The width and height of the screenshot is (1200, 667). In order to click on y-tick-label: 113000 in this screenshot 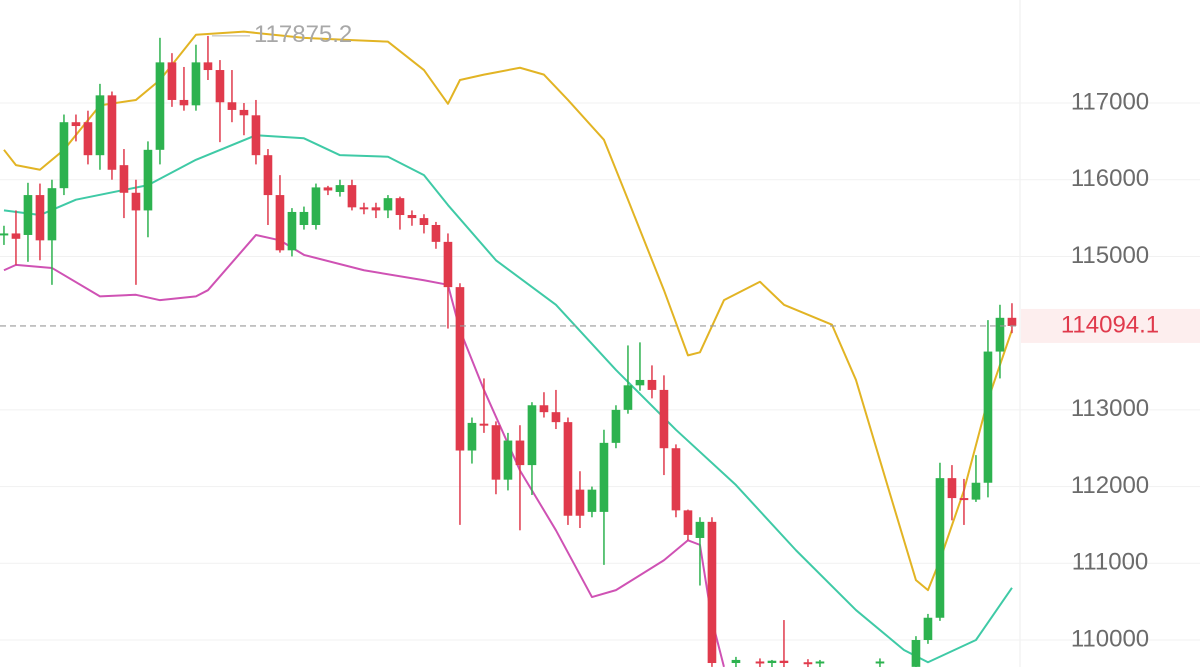, I will do `click(1110, 408)`.